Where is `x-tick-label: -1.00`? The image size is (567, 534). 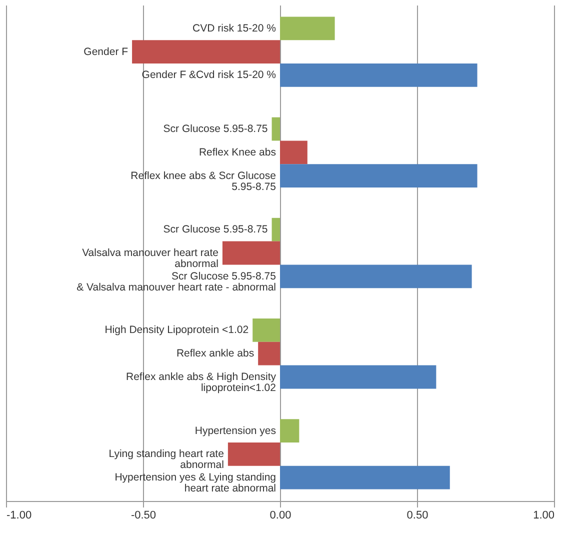 x-tick-label: -1.00 is located at coordinates (19, 516).